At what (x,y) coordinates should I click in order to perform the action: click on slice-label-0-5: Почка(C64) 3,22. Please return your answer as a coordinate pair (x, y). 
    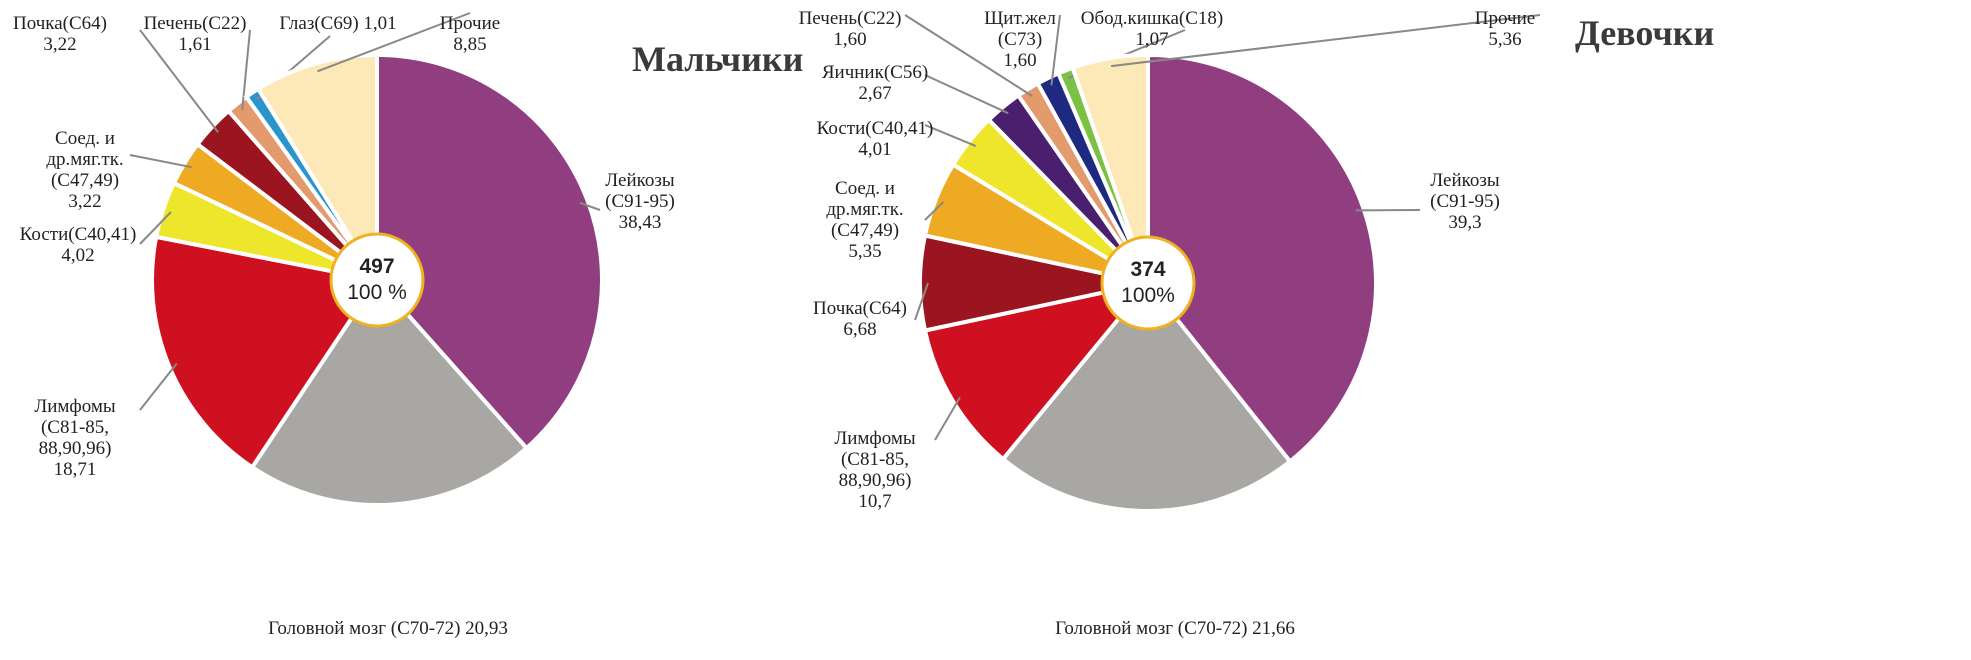
    Looking at the image, I should click on (60, 34).